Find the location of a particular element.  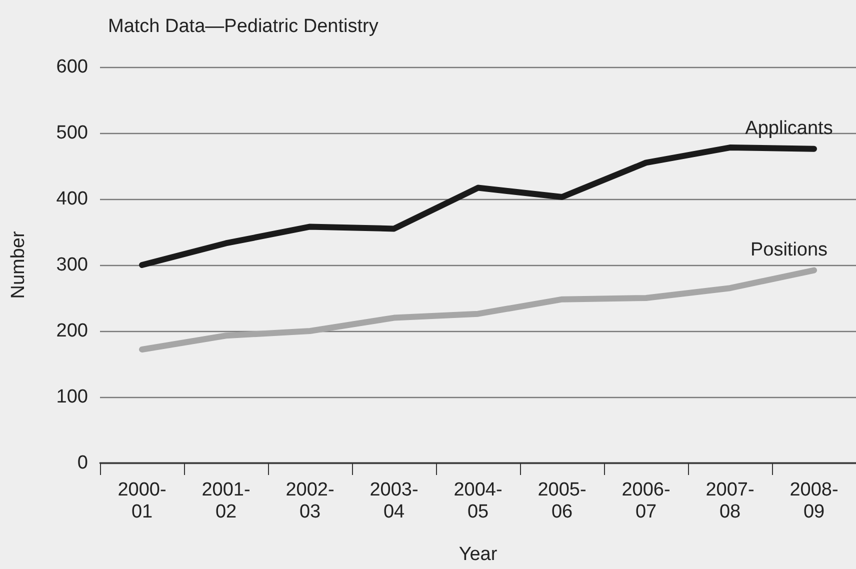

x-tick-label: 2003- 04 is located at coordinates (394, 501).